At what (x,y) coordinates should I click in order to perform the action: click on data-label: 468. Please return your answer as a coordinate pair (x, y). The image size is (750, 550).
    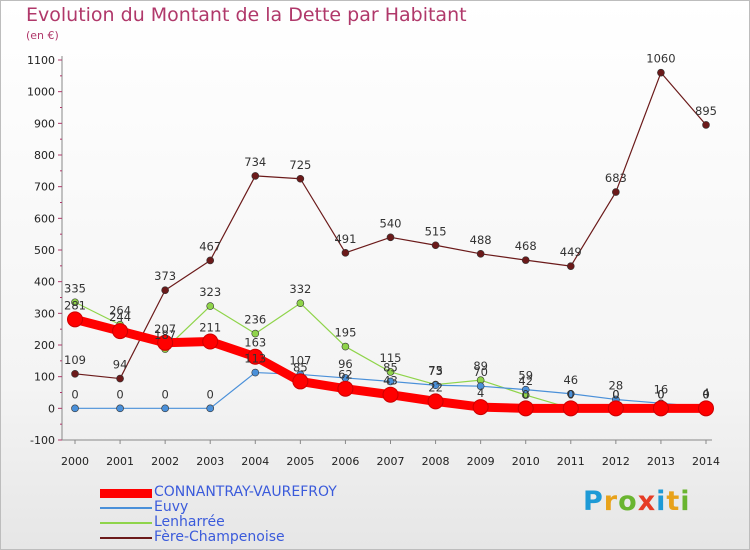
    Looking at the image, I should click on (526, 246).